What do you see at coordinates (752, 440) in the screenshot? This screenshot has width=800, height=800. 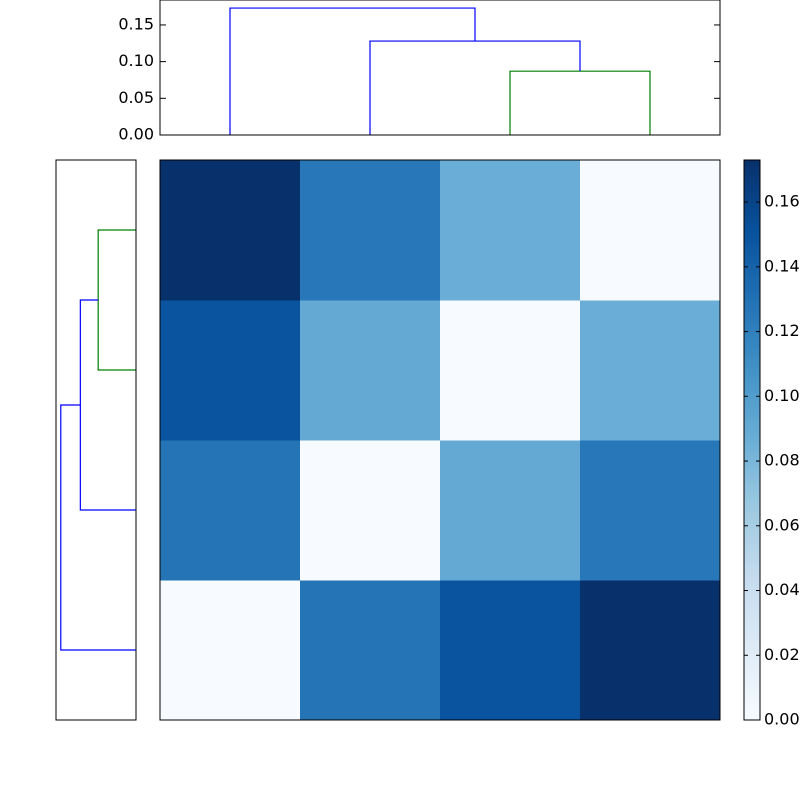 I see `colorbar` at bounding box center [752, 440].